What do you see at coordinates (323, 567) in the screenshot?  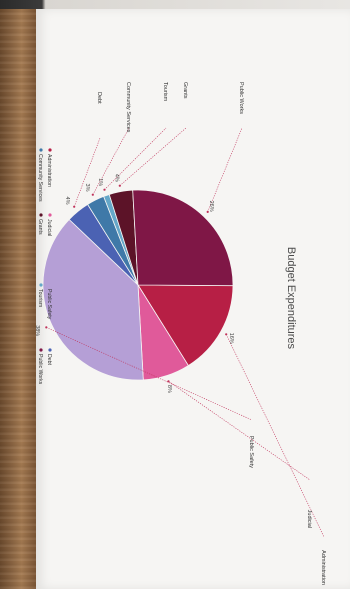 I see `category-label-administration: Administration` at bounding box center [323, 567].